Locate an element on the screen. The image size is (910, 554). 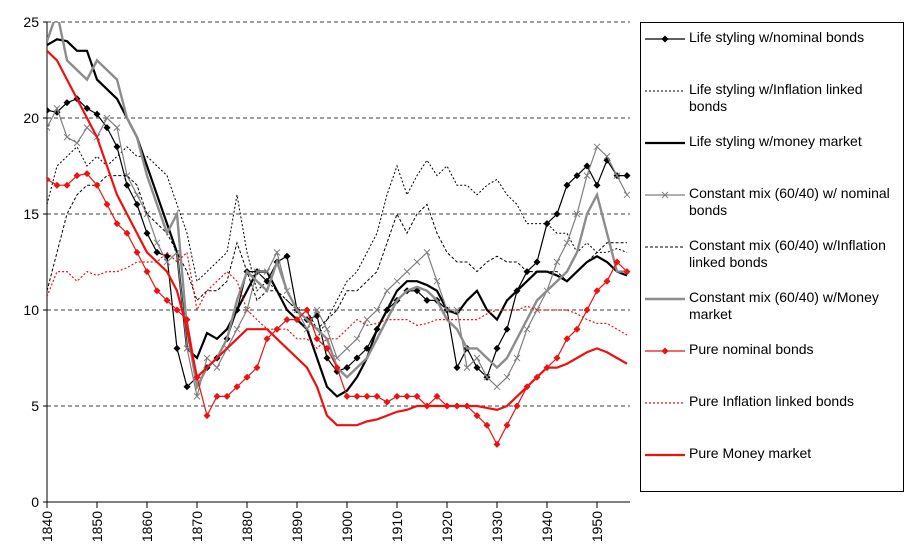
legend-label: Life styling w/money market is located at coordinates (775, 141).